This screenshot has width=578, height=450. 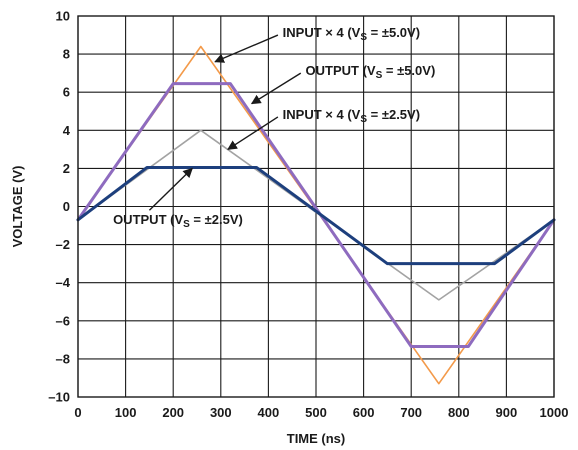 I want to click on y-tick-label: 10, so click(x=63, y=16).